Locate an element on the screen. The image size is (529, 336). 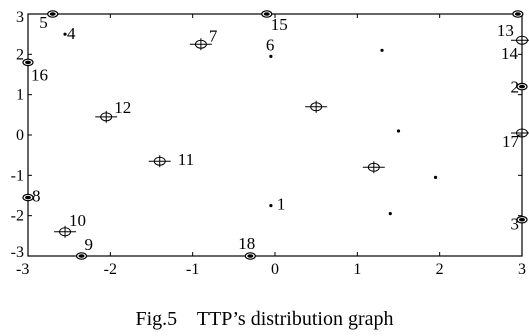
x-tick-label: 0 is located at coordinates (275, 269).